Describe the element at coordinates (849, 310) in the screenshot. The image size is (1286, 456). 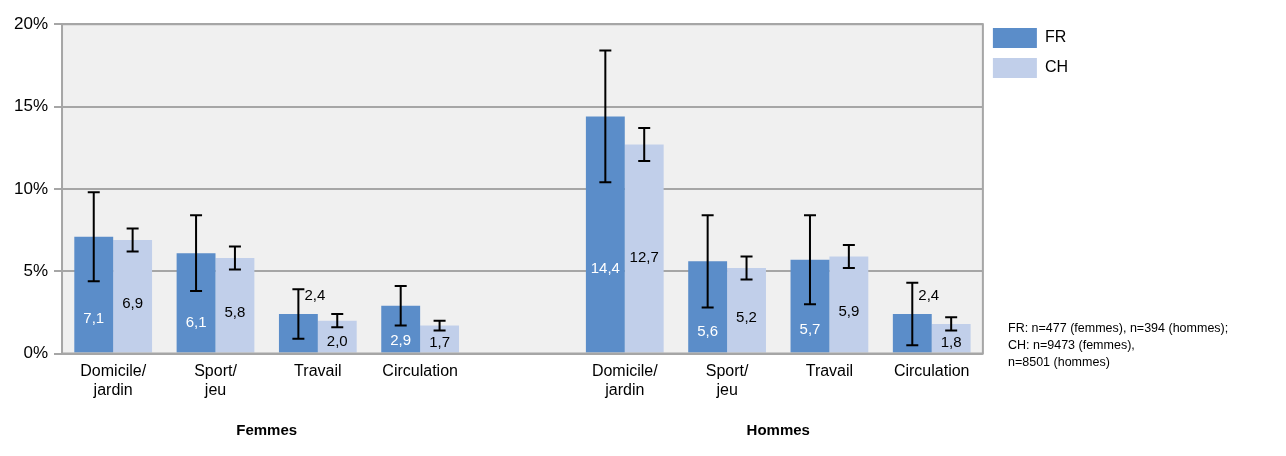
I see `data-label: 5,9` at that location.